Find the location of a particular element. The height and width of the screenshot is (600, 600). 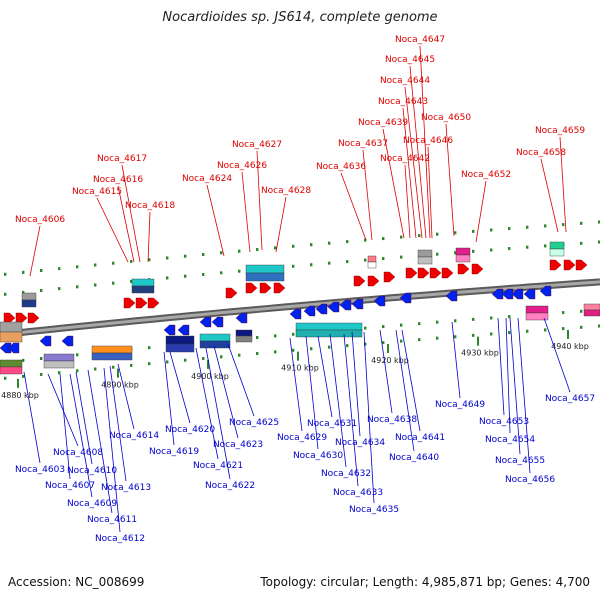

gene-label-bottom: Noca_4622 is located at coordinates (230, 486).